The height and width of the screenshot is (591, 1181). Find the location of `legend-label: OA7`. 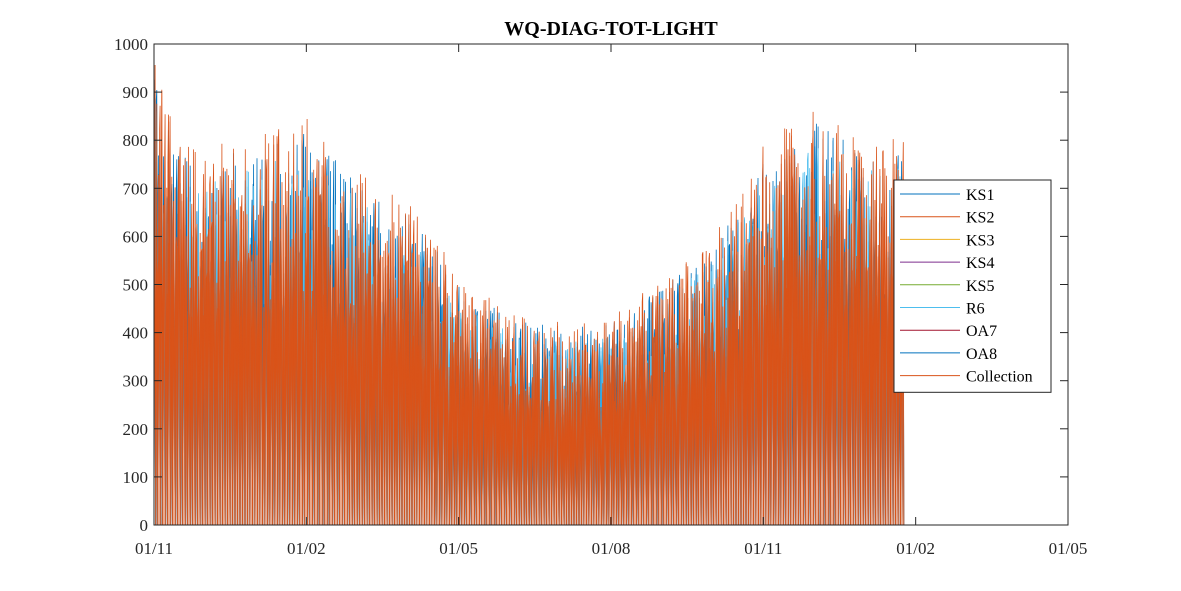

legend-label: OA7 is located at coordinates (981, 331).